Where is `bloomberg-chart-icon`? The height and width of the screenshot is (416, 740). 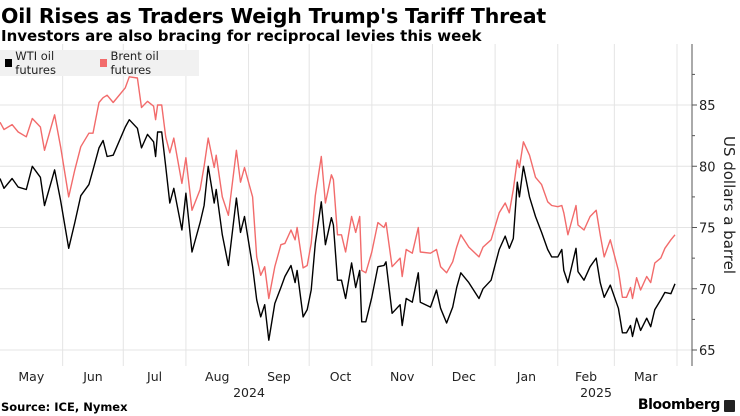
bloomberg-chart-icon is located at coordinates (729, 406).